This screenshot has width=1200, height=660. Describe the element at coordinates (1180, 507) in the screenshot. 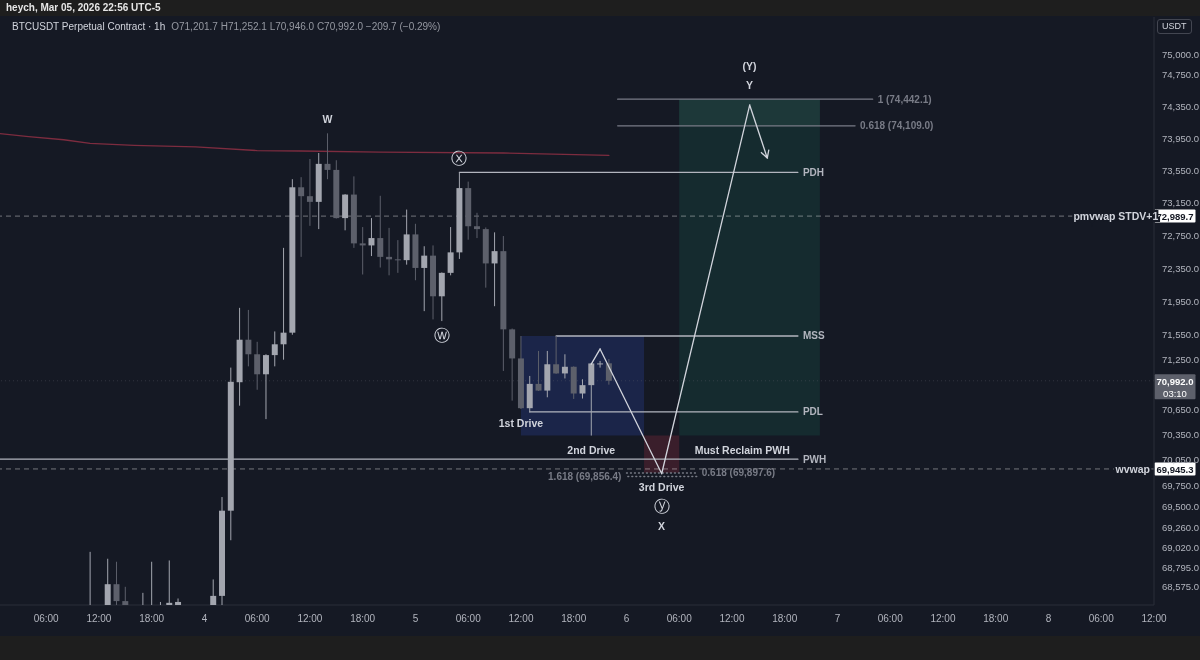

I see `y-tick-label: 69,500.0` at that location.